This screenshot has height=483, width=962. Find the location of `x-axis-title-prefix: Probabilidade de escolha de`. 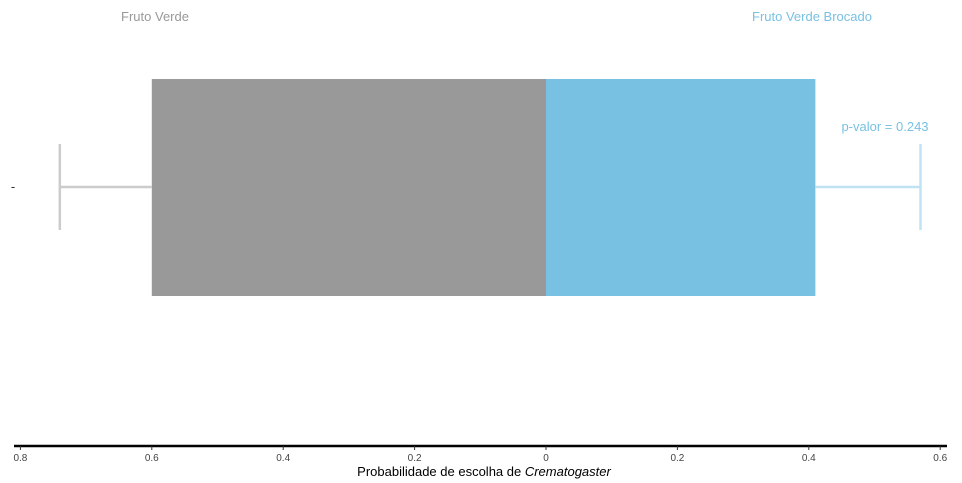

x-axis-title-prefix: Probabilidade de escolha de is located at coordinates (441, 471).